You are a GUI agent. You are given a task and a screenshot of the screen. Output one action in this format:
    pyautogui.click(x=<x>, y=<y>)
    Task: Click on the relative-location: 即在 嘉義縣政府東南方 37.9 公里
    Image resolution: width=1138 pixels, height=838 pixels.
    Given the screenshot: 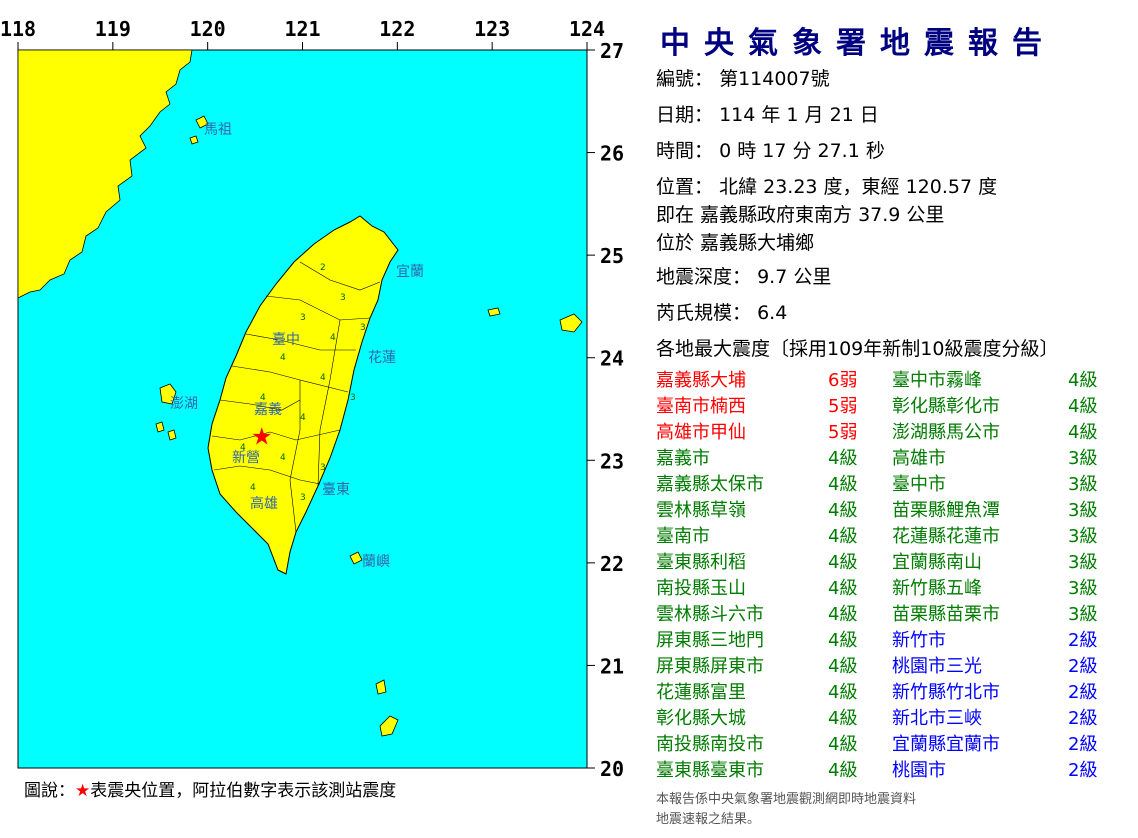 What is the action you would take?
    pyautogui.click(x=800, y=215)
    